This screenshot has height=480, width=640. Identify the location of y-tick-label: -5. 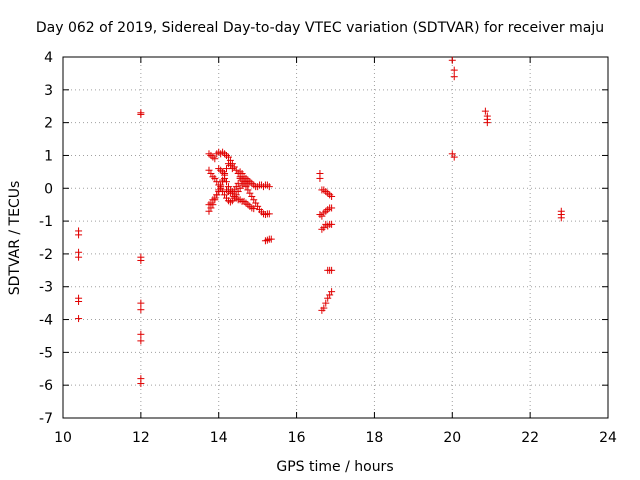
(46, 353).